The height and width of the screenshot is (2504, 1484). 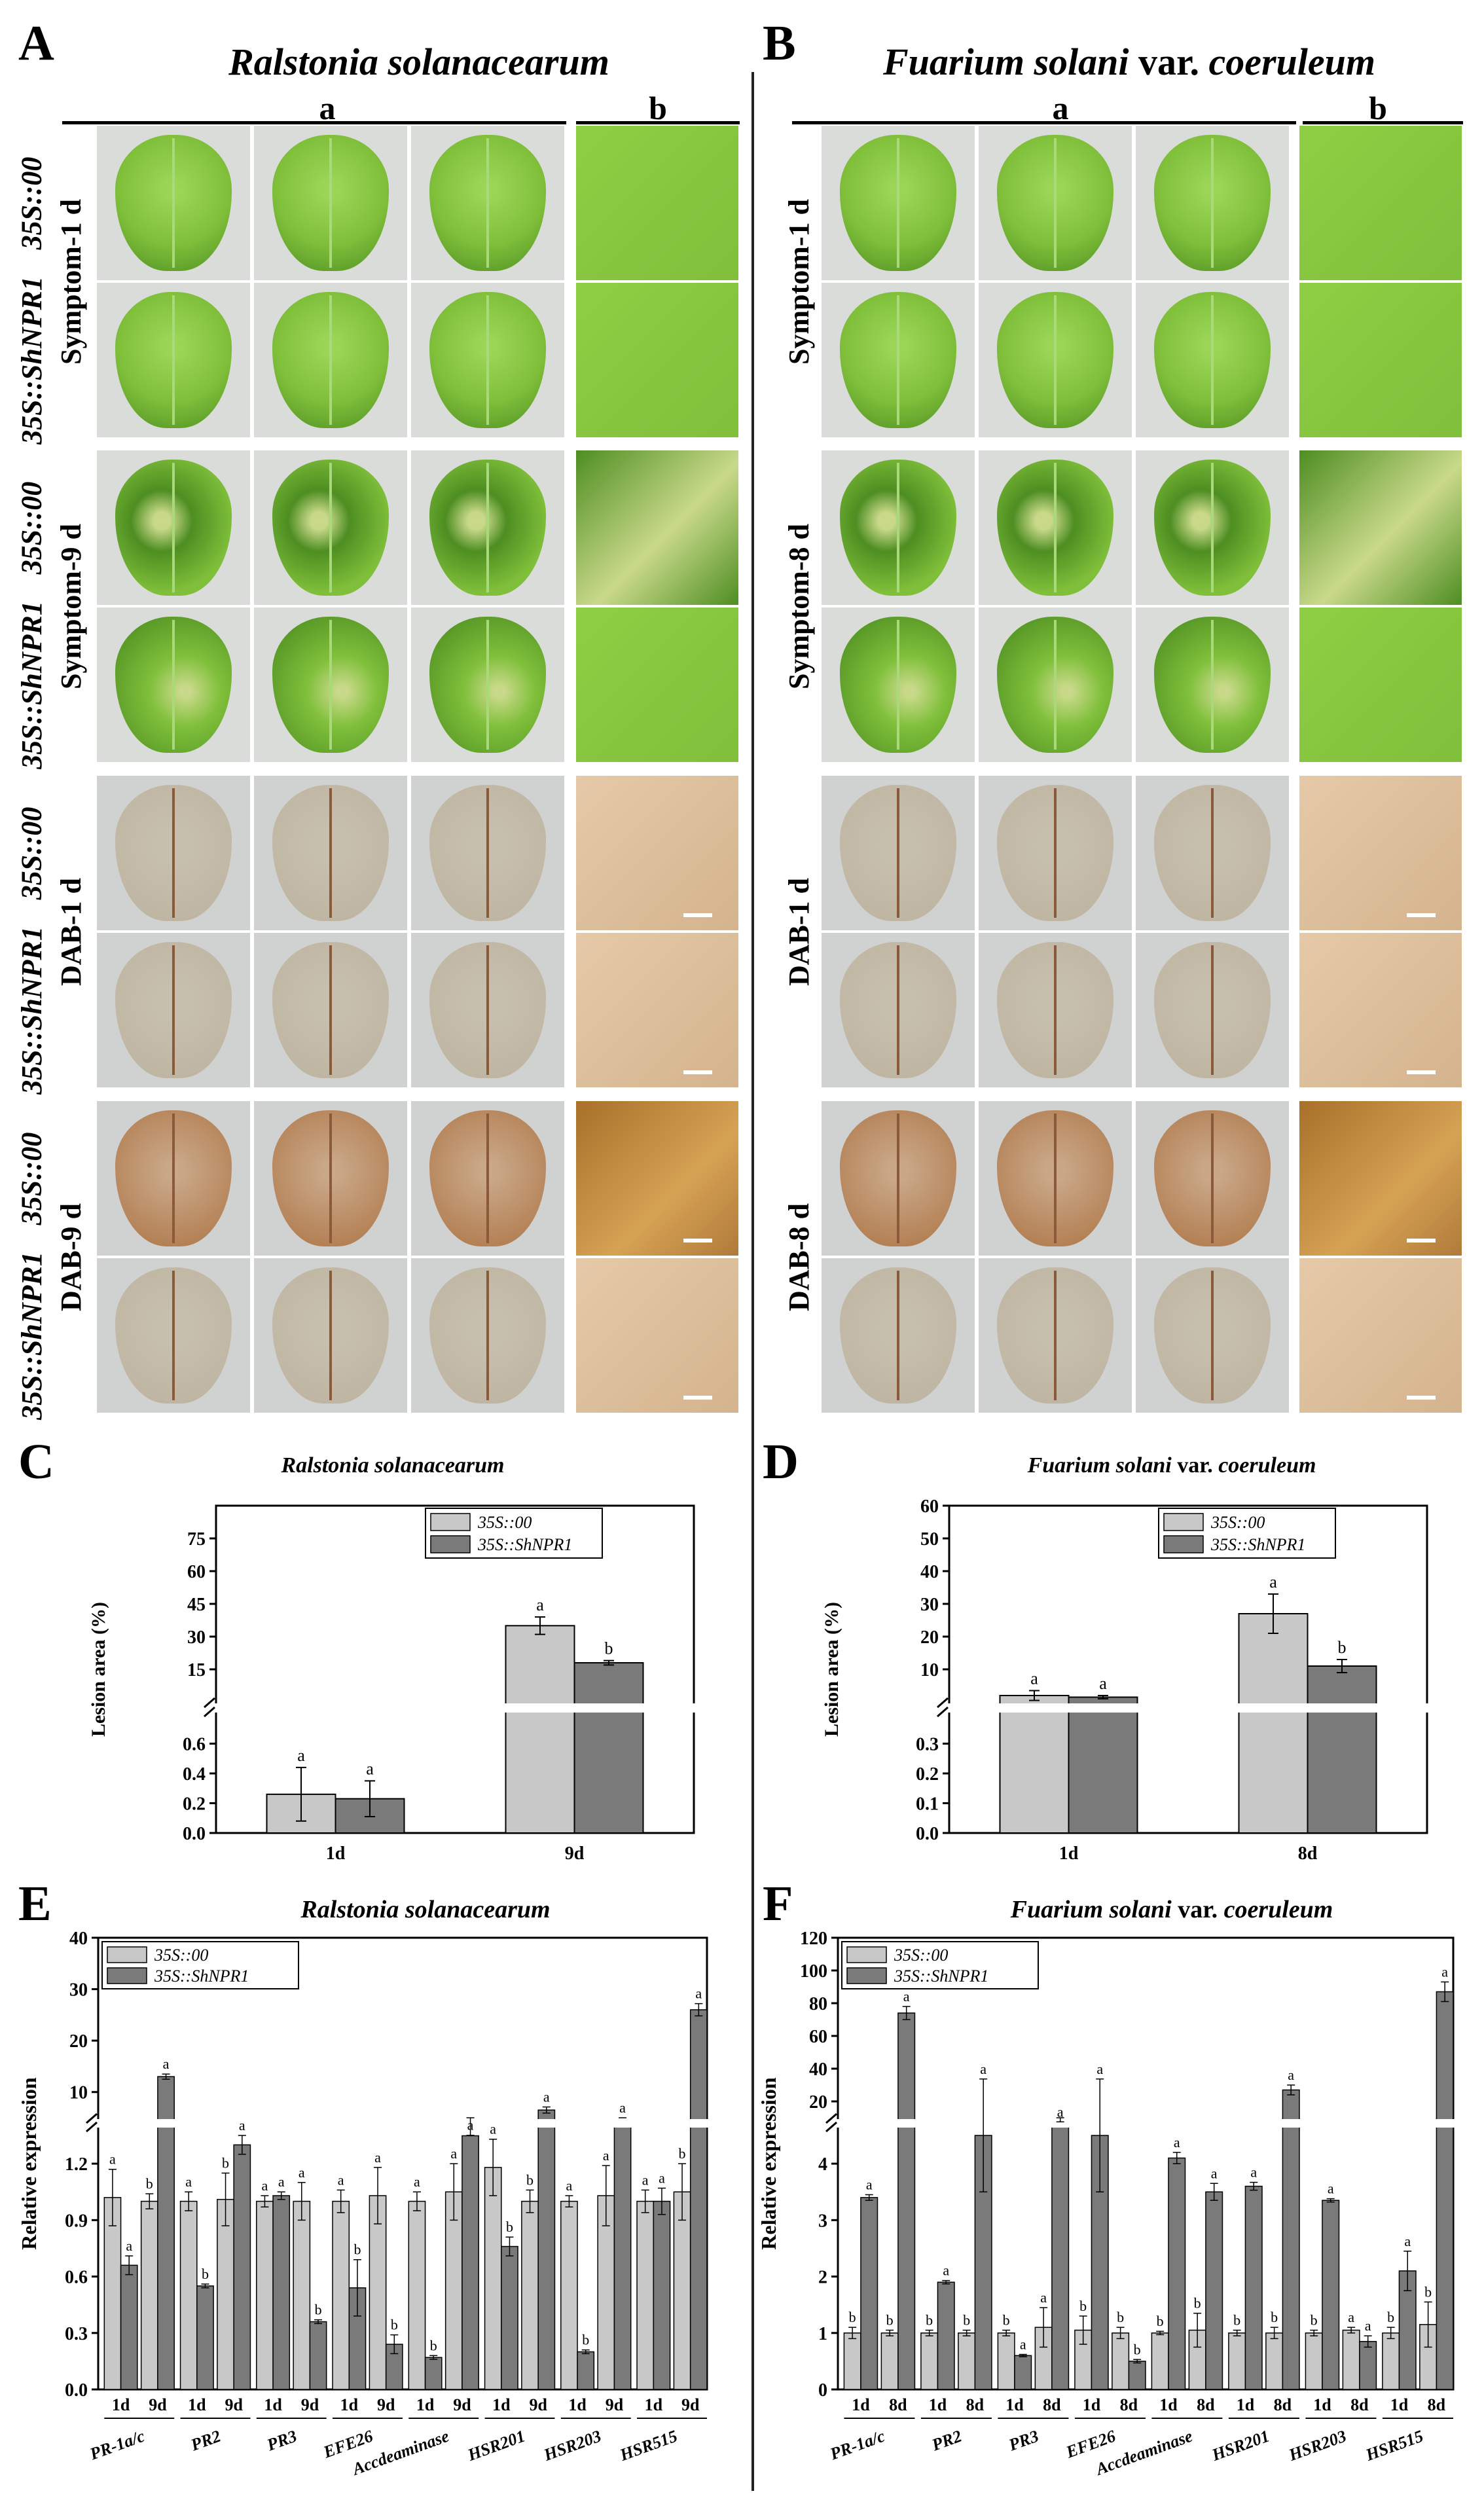 What do you see at coordinates (814, 1939) in the screenshot?
I see `y-tick-label: 120` at bounding box center [814, 1939].